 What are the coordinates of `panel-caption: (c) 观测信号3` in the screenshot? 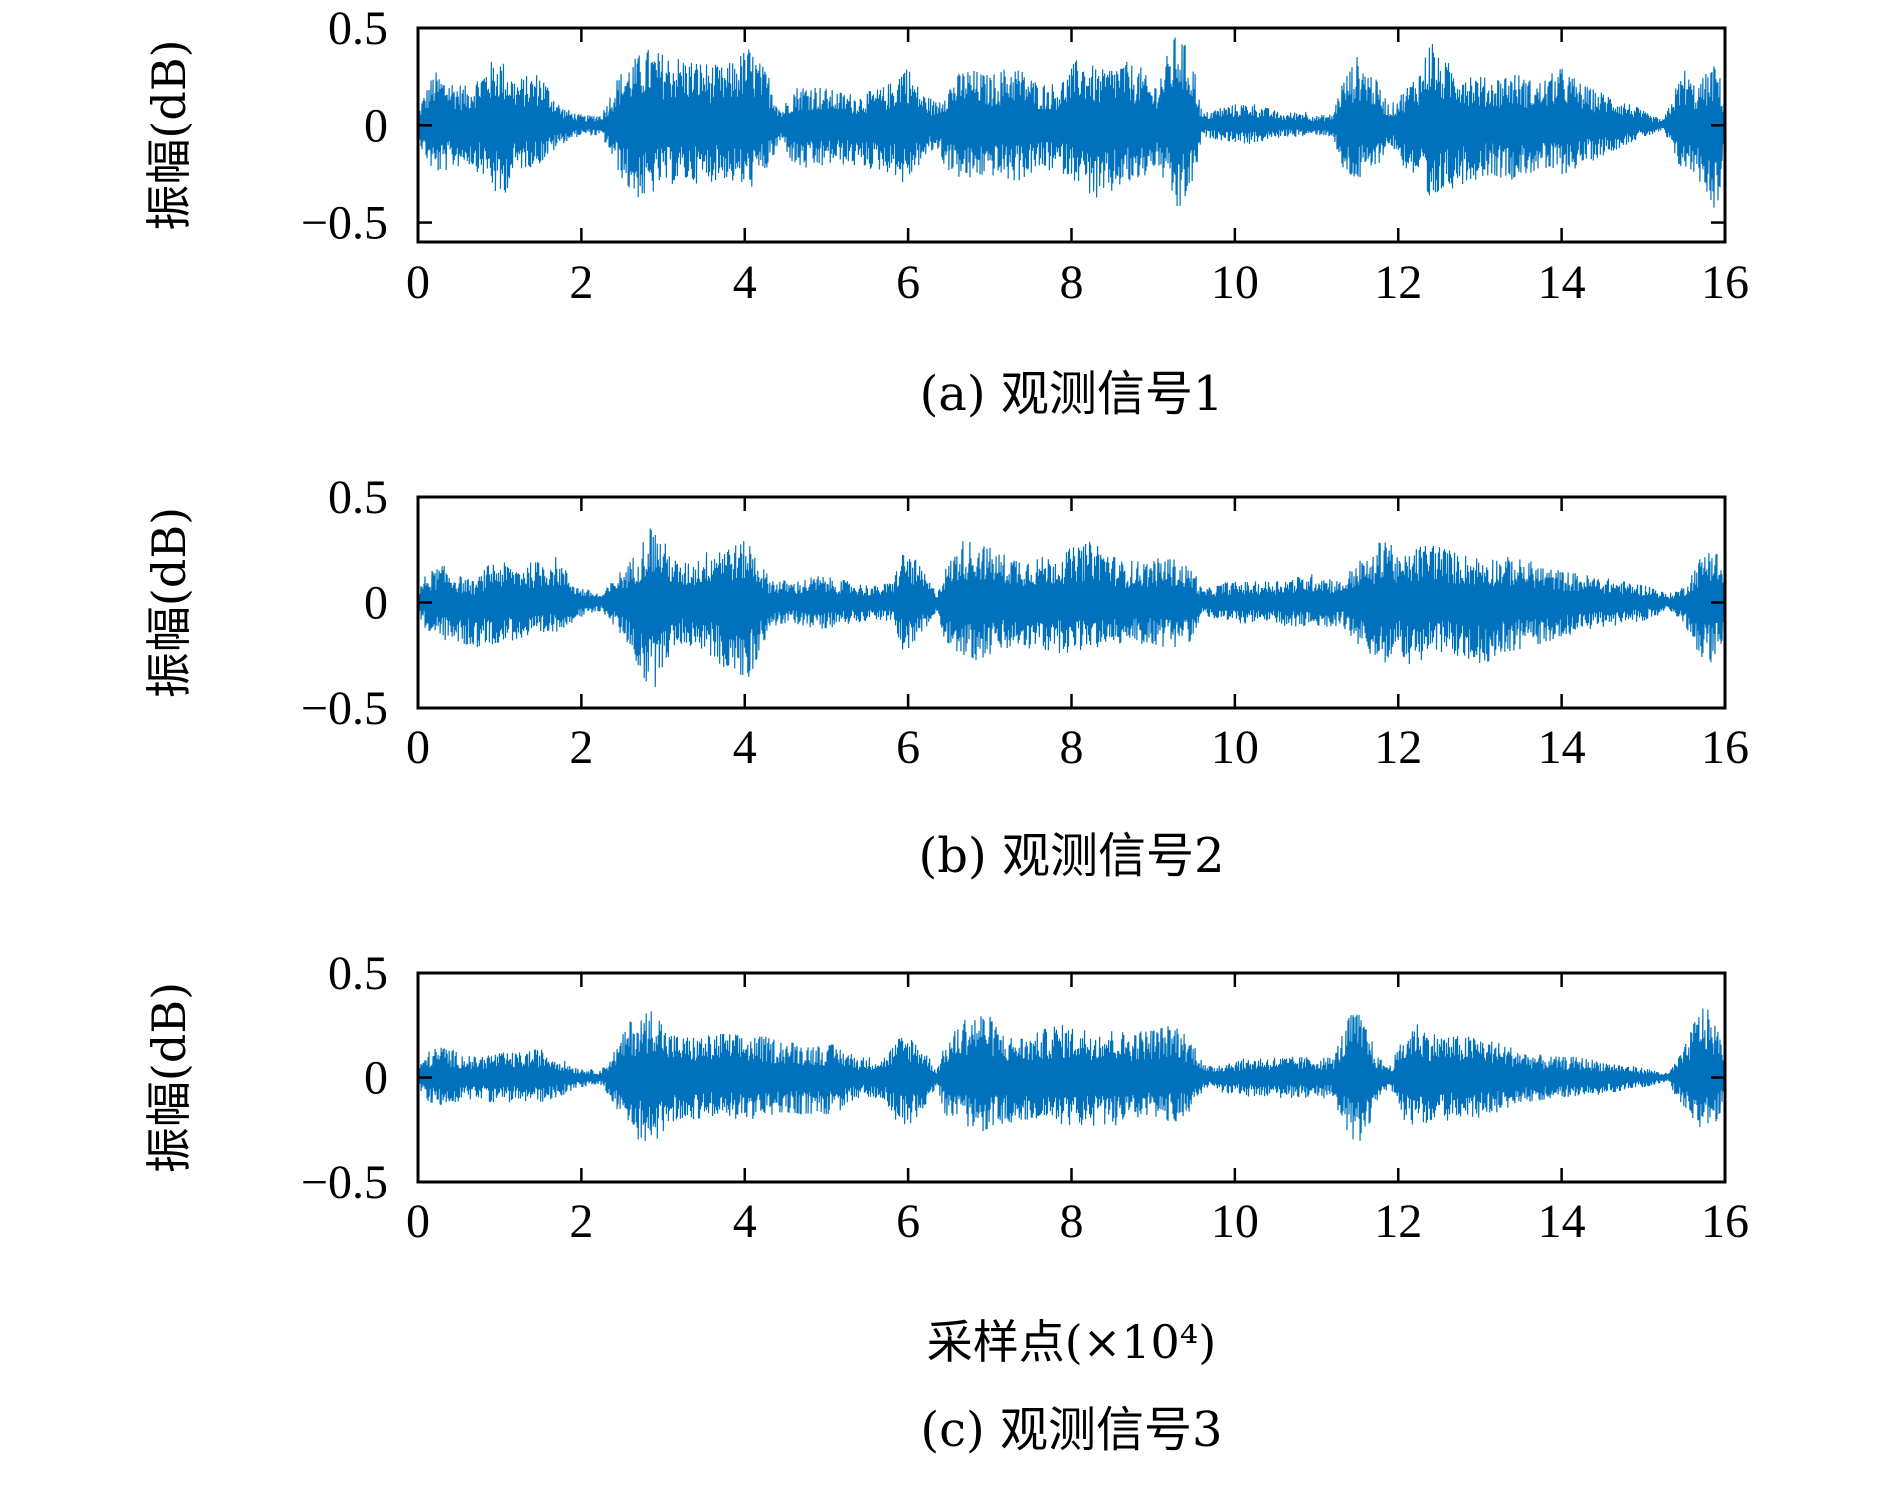 It's located at (1071, 1430).